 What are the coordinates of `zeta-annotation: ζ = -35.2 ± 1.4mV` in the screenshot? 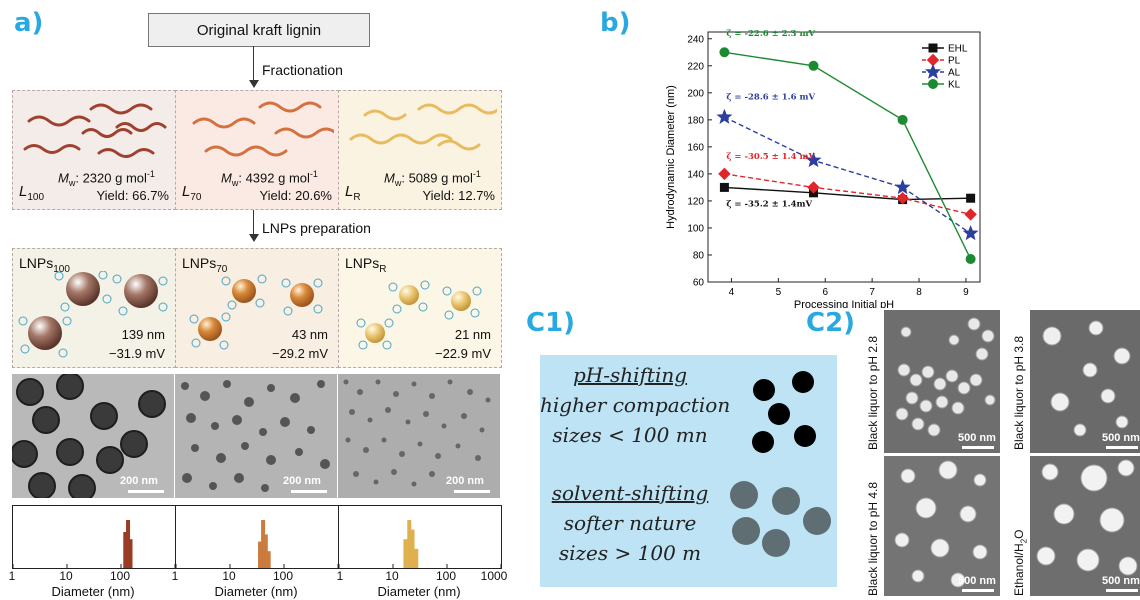 It's located at (769, 204).